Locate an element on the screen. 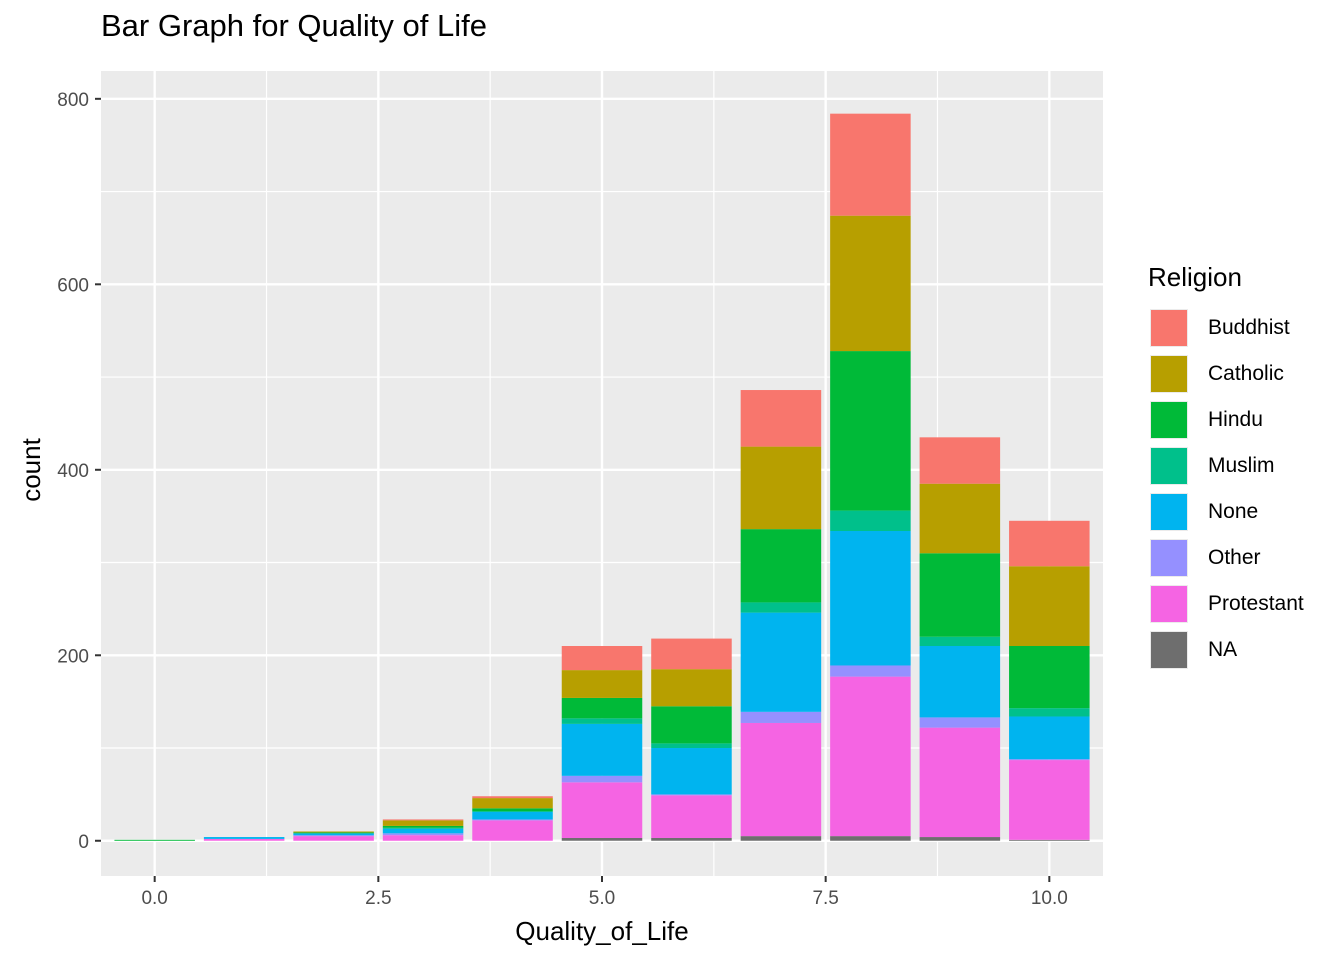  legend-item: Catholic is located at coordinates (1226, 374).